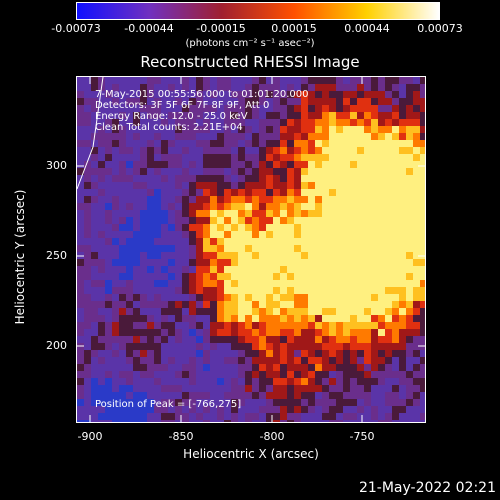  I want to click on colorbar-tick: 0.00015, so click(294, 28).